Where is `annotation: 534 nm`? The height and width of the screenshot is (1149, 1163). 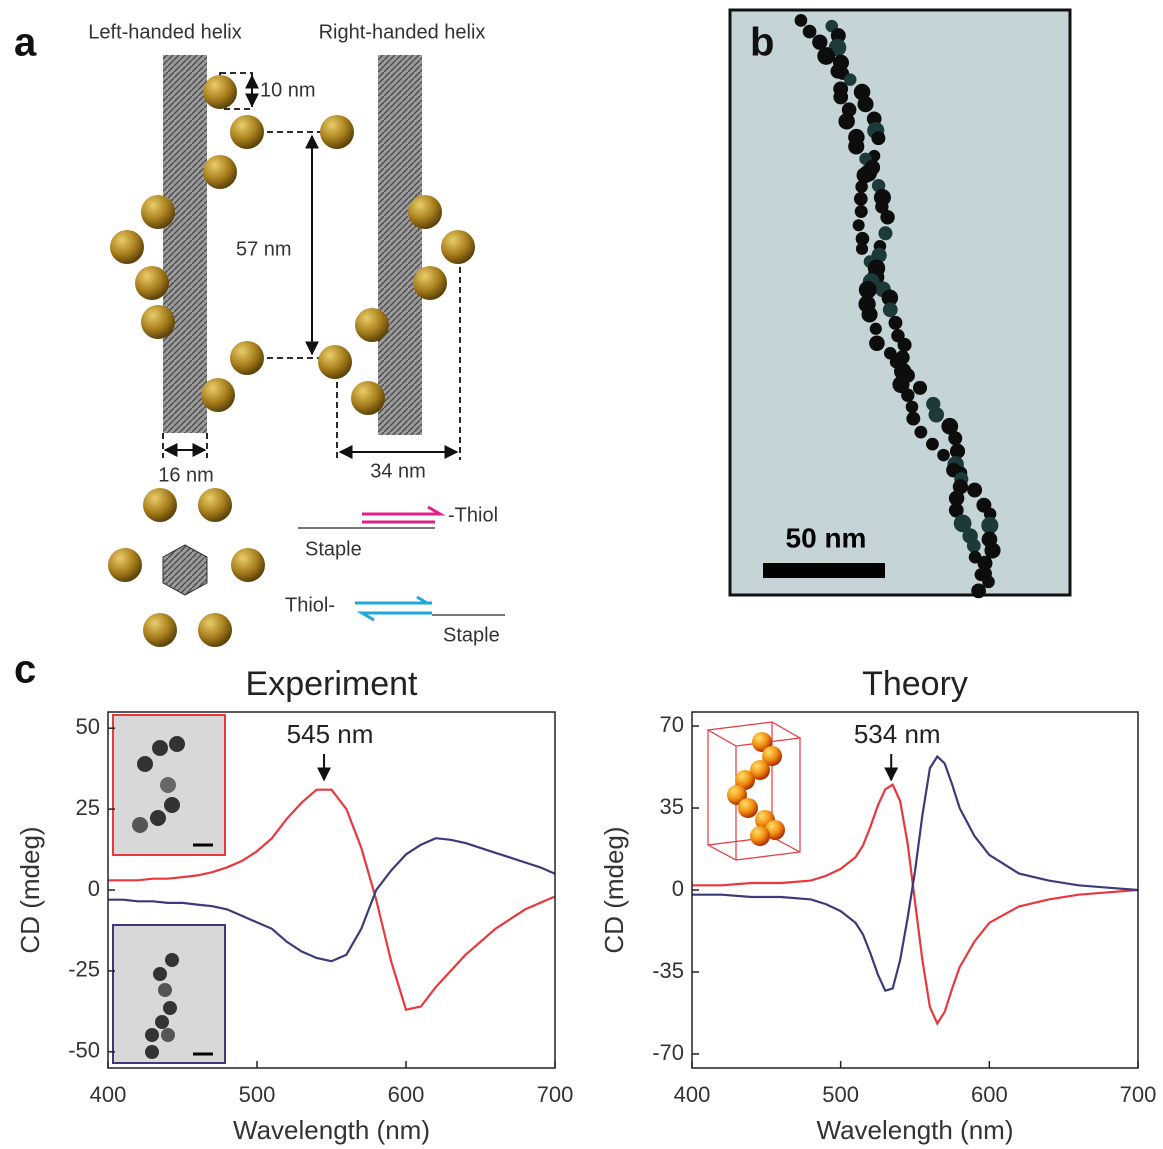 annotation: 534 nm is located at coordinates (897, 734).